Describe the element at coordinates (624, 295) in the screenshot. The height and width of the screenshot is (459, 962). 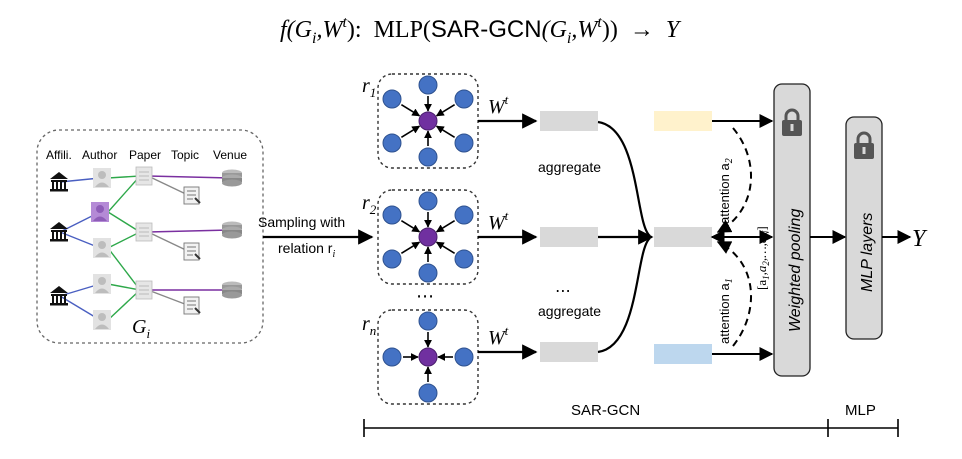
I see `aggregate-curve-bottom` at that location.